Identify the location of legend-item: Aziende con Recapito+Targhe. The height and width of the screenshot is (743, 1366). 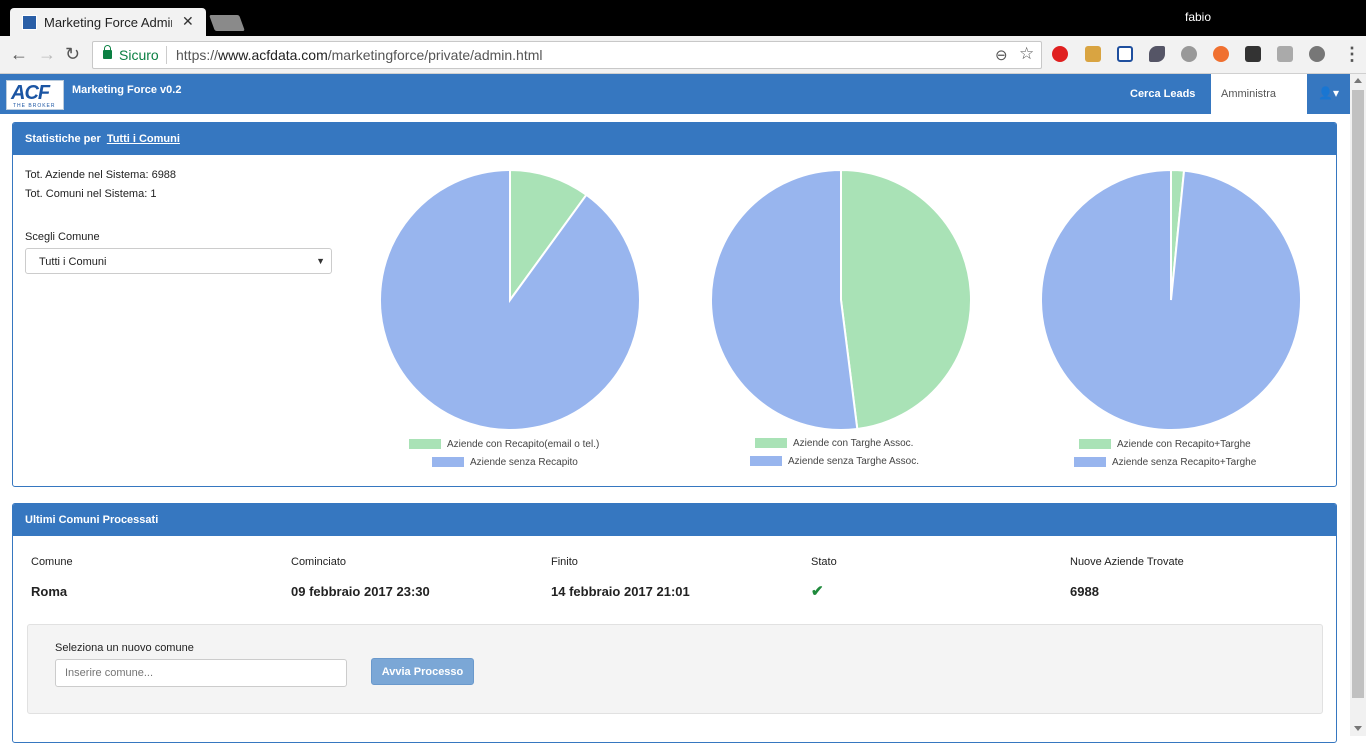
(1167, 444).